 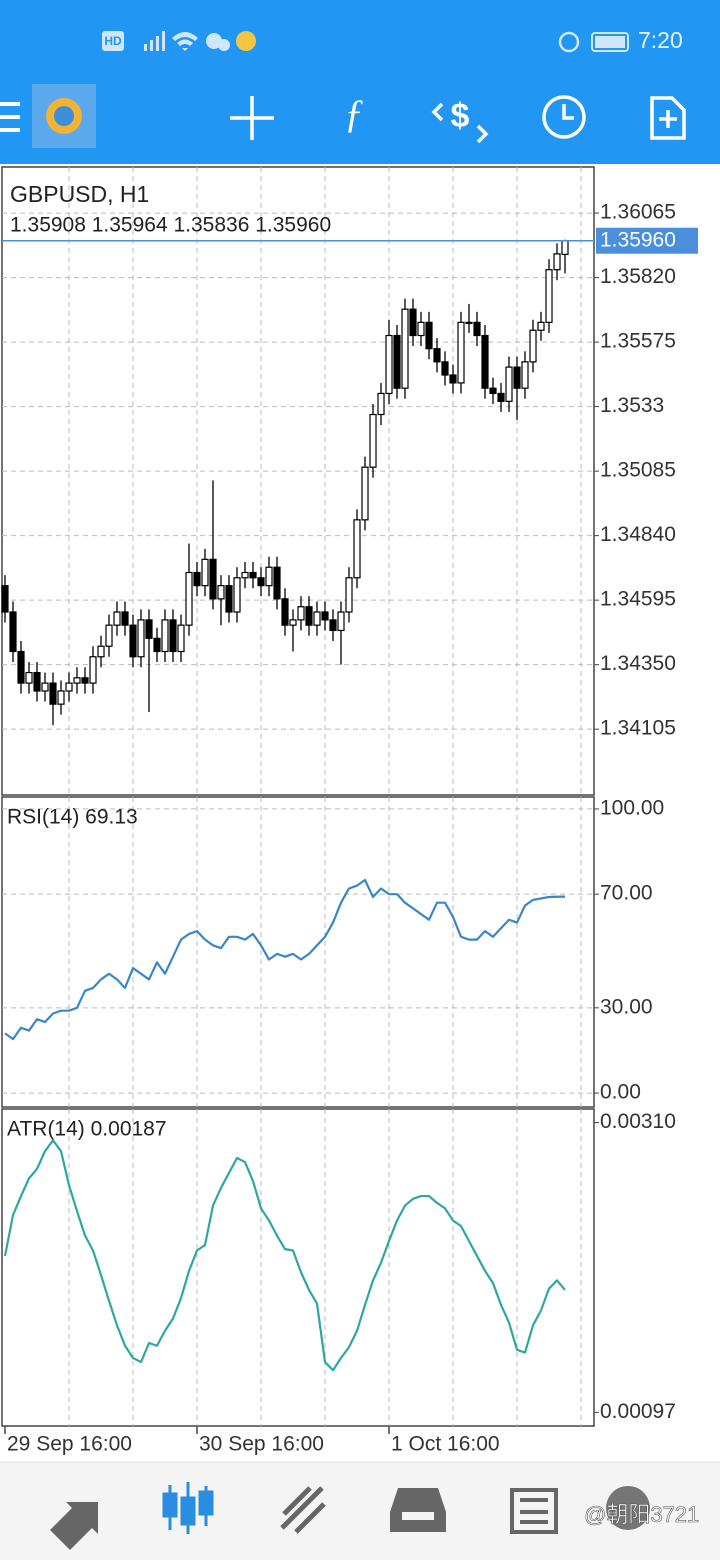 What do you see at coordinates (188, 1508) in the screenshot?
I see `nav-chart` at bounding box center [188, 1508].